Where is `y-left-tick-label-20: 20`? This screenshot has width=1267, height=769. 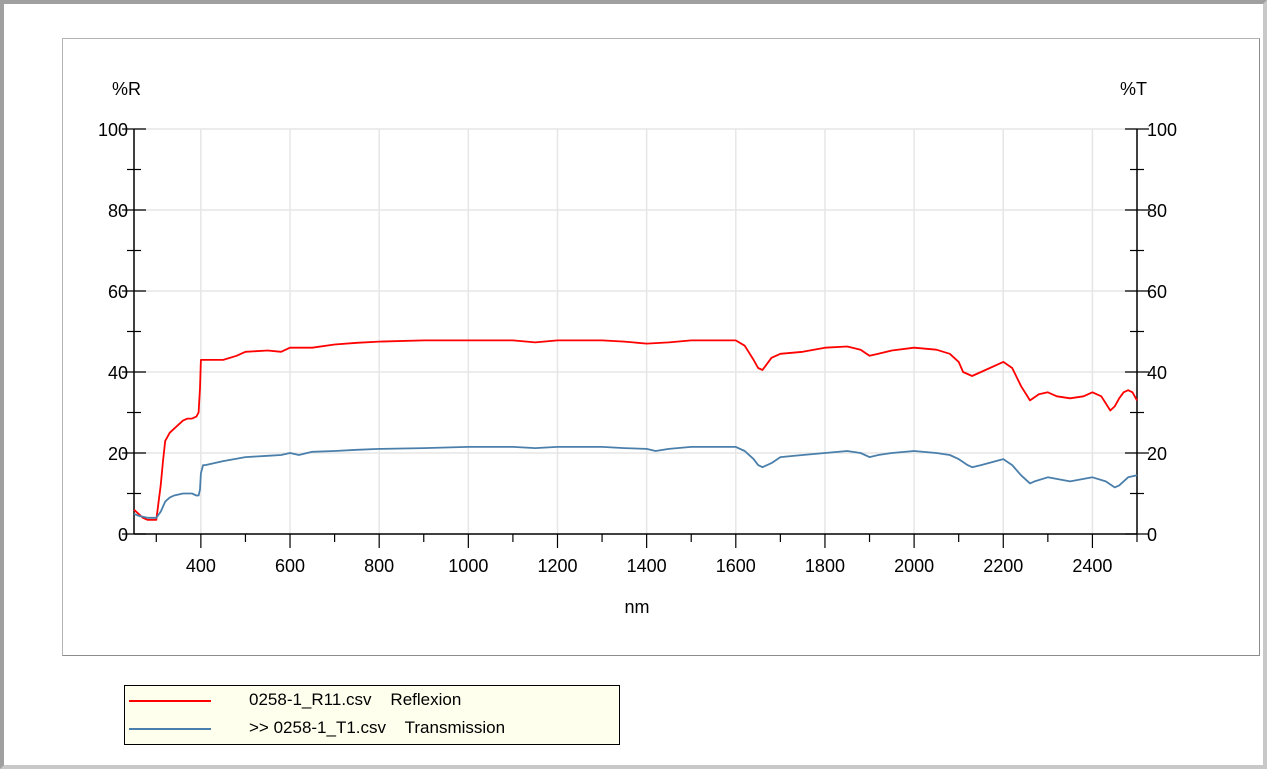
y-left-tick-label-20: 20 is located at coordinates (118, 454).